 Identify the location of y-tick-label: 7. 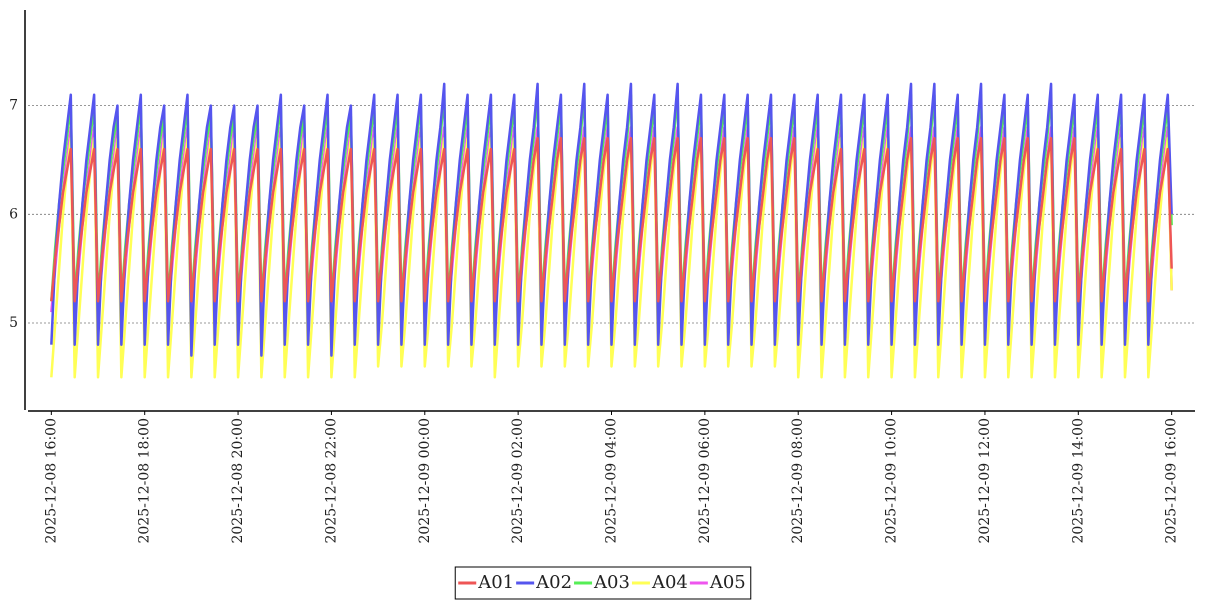
(13, 106).